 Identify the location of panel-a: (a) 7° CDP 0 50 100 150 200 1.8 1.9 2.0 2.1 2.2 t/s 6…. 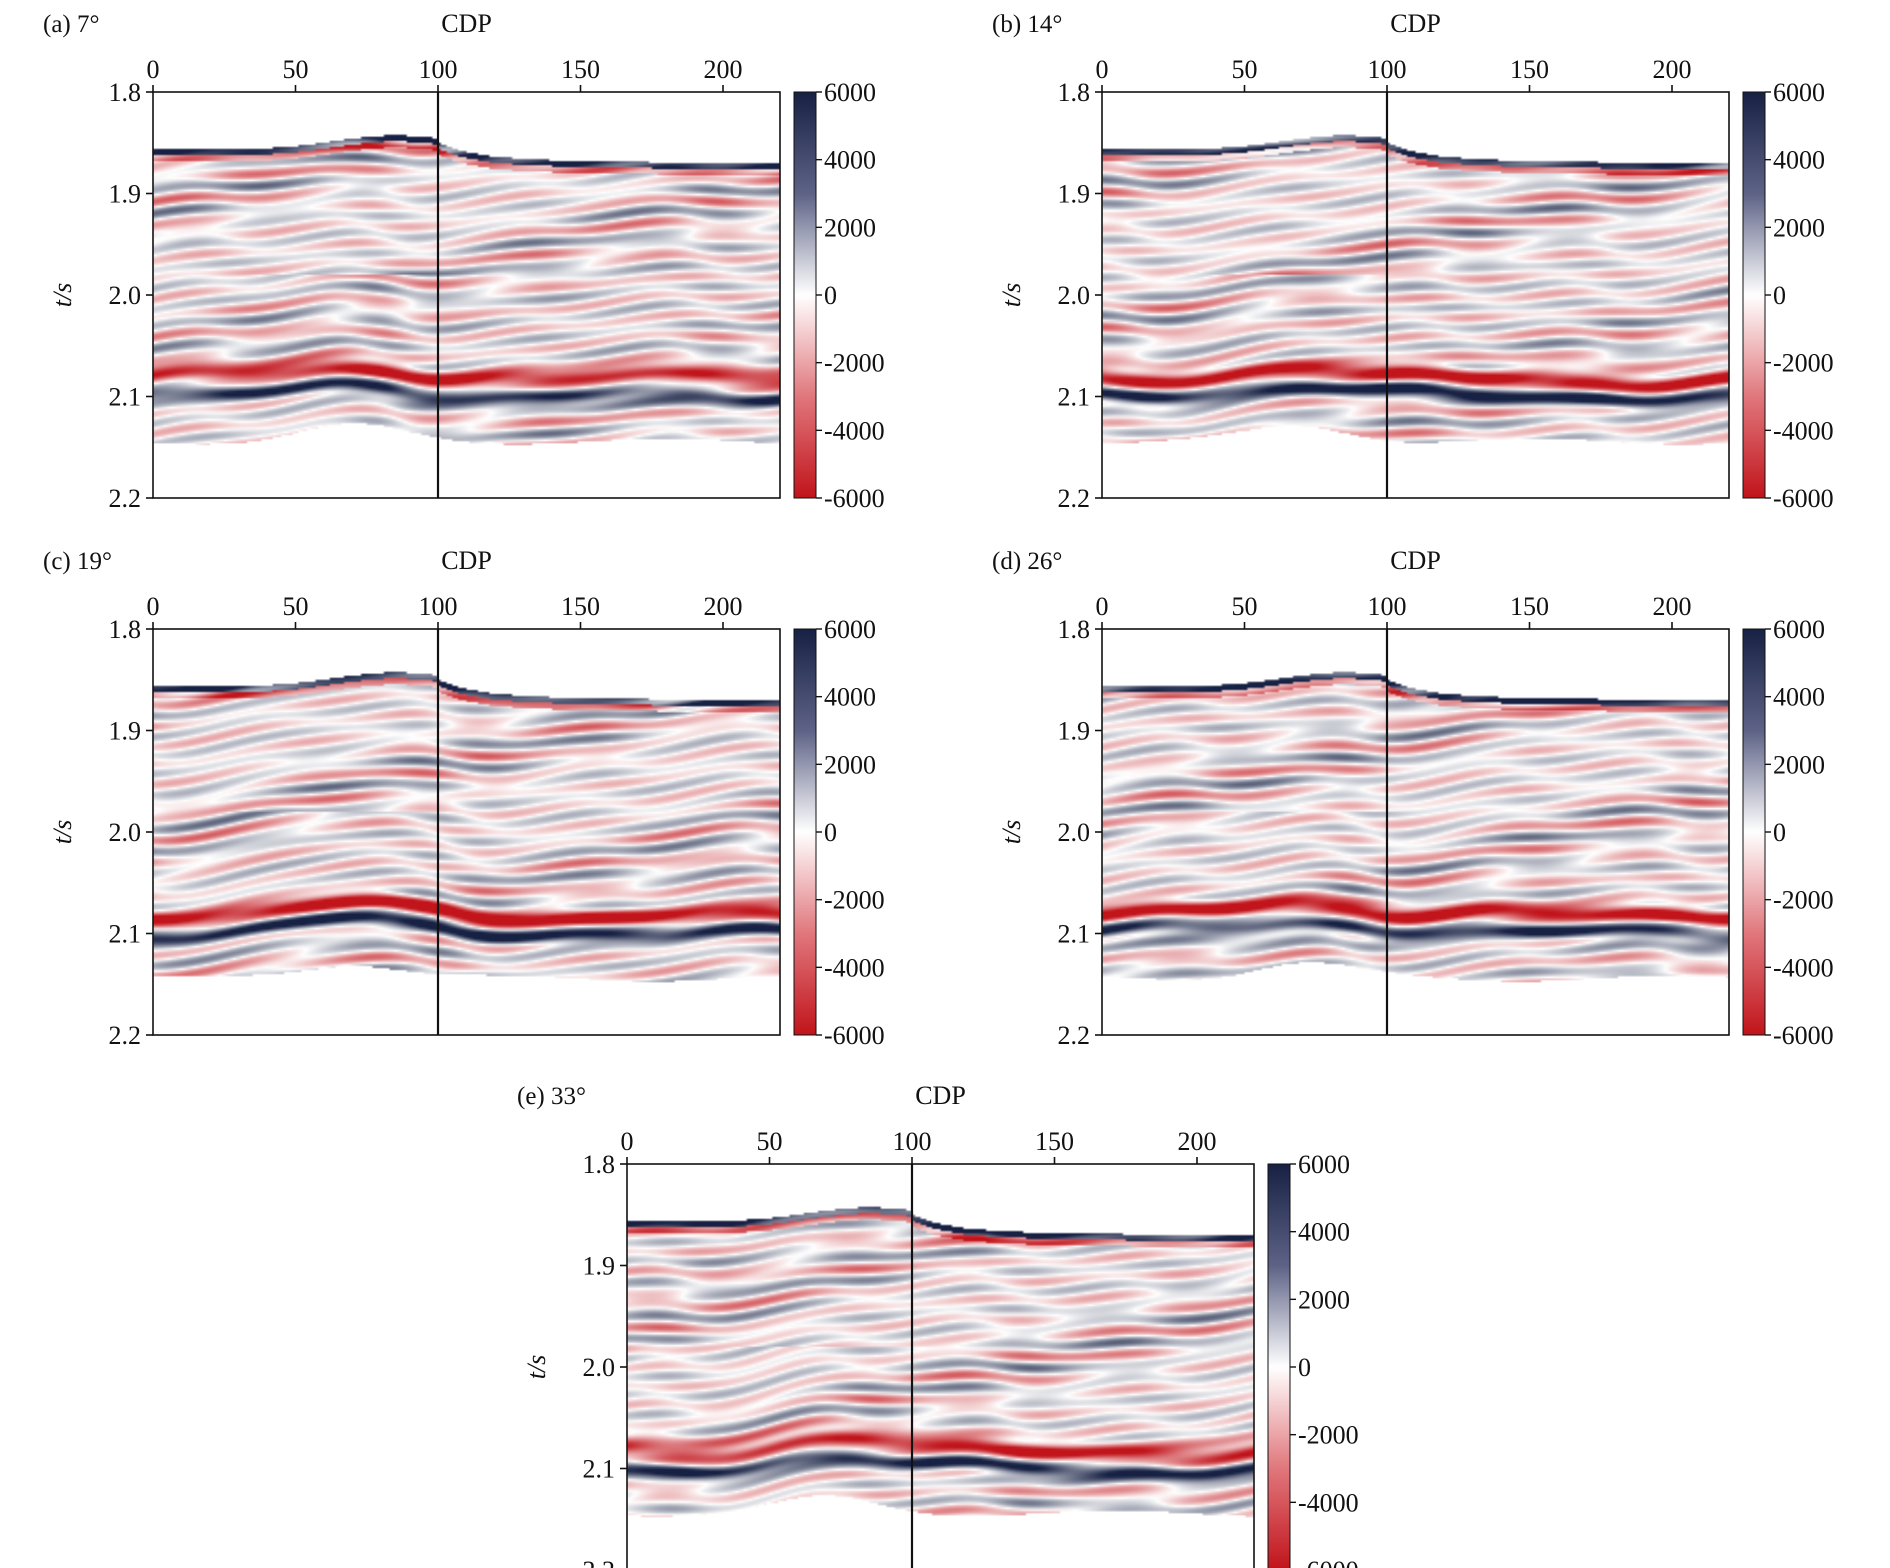
(464, 261).